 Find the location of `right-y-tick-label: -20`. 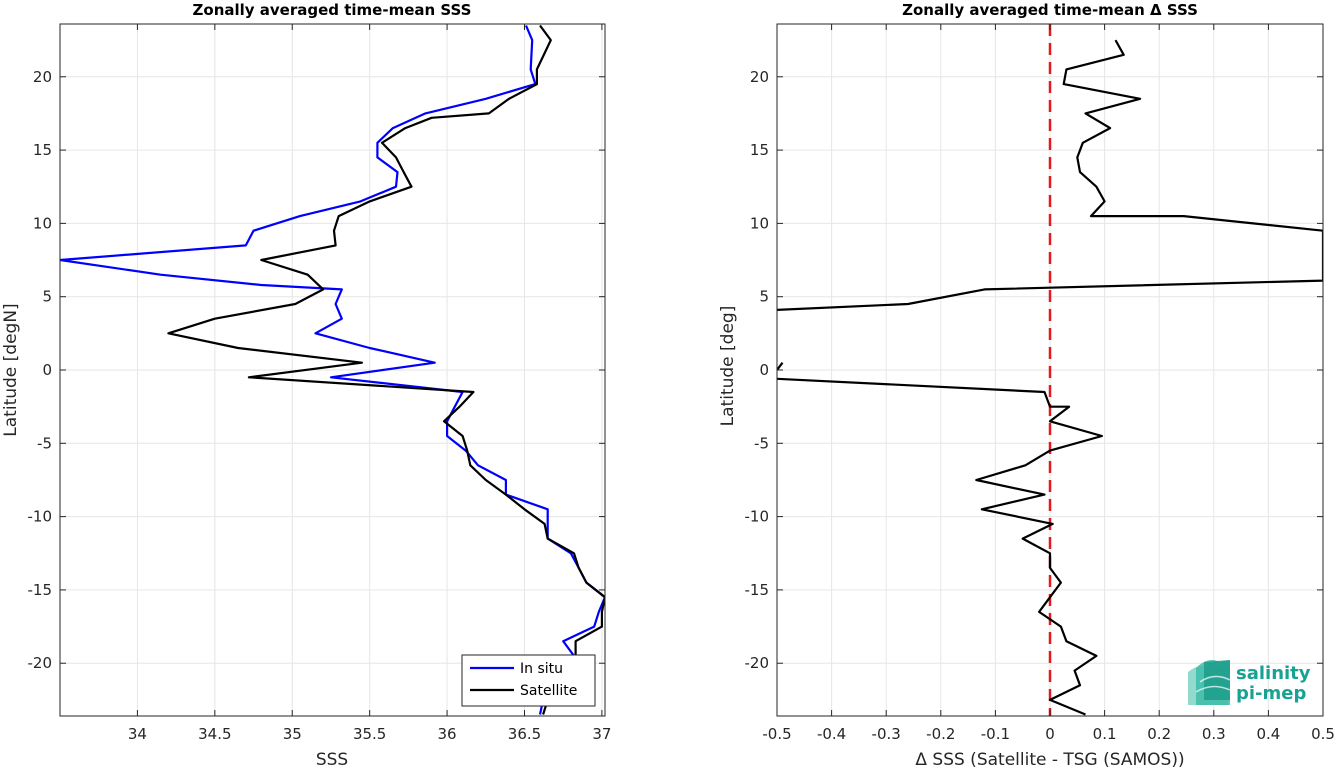

right-y-tick-label: -20 is located at coordinates (757, 663).